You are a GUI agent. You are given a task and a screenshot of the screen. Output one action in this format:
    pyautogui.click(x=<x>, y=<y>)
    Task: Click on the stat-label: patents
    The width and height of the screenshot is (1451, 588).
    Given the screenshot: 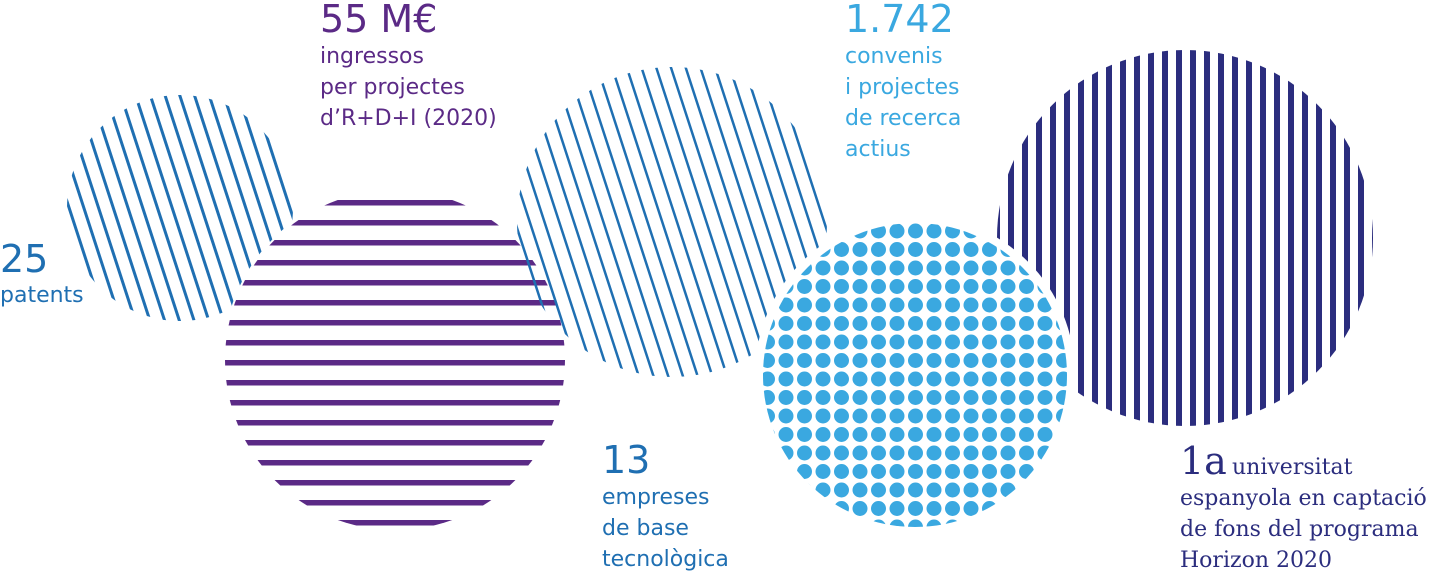 What is the action you would take?
    pyautogui.click(x=42, y=295)
    